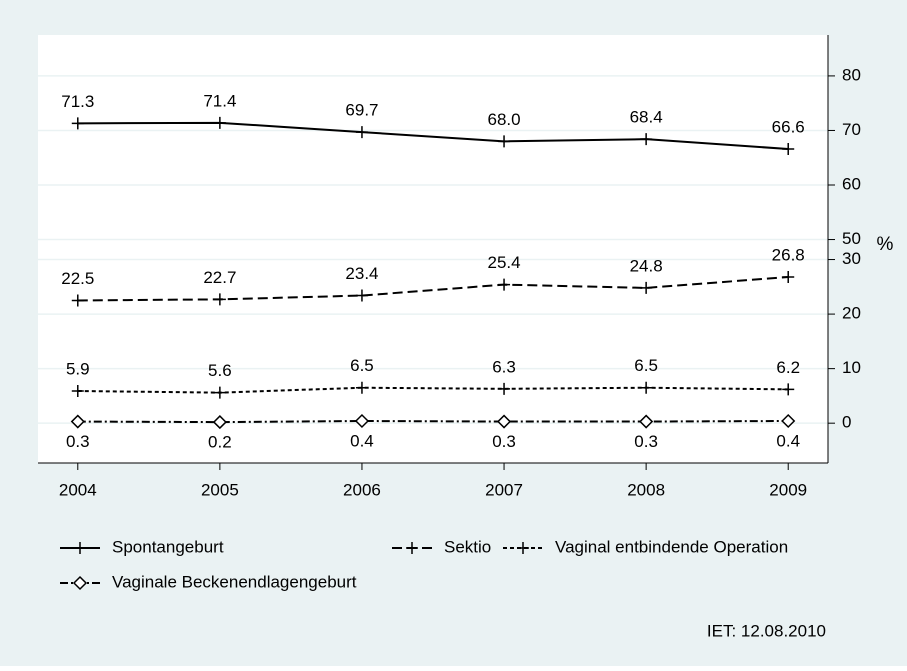  I want to click on data-label: 66.6, so click(788, 126).